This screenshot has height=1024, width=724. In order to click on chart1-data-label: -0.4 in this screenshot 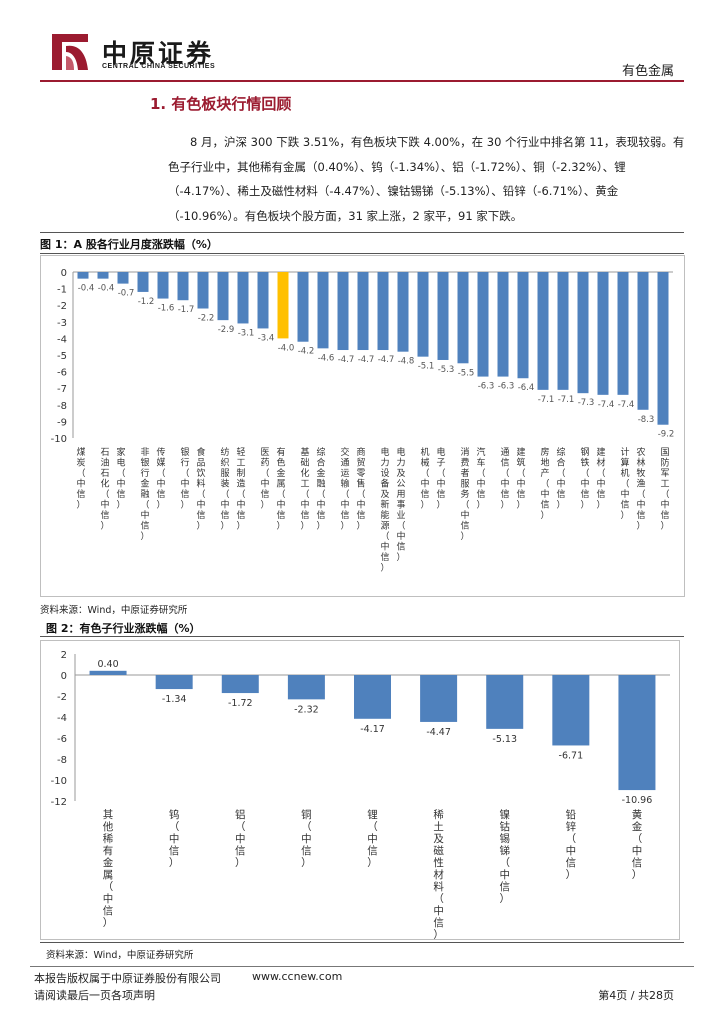, I will do `click(106, 289)`.